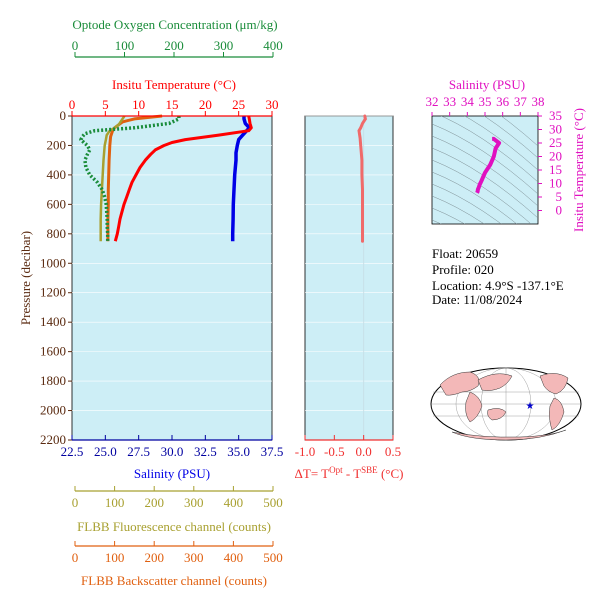 The image size is (609, 605). Describe the element at coordinates (273, 557) in the screenshot. I see `backscatter-axis-tick-label: 500` at that location.